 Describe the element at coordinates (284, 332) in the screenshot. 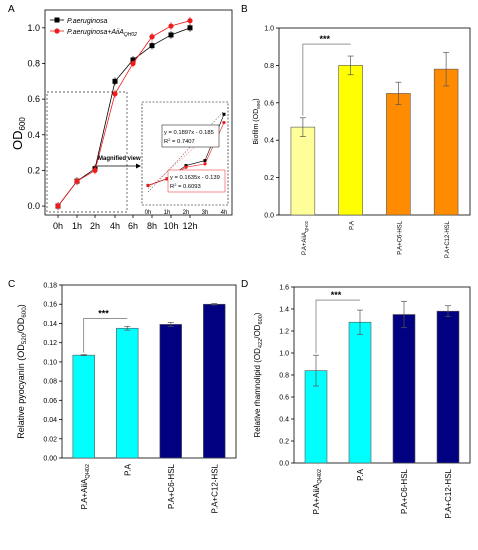

I see `y-tick-label: 1.2` at that location.